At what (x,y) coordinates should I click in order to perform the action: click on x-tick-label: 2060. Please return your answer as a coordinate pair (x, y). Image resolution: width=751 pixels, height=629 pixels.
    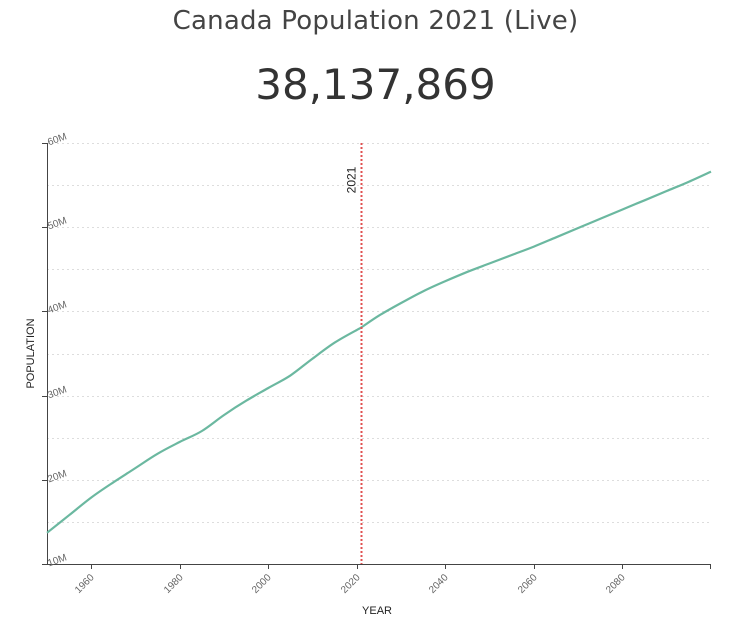
    Looking at the image, I should click on (528, 584).